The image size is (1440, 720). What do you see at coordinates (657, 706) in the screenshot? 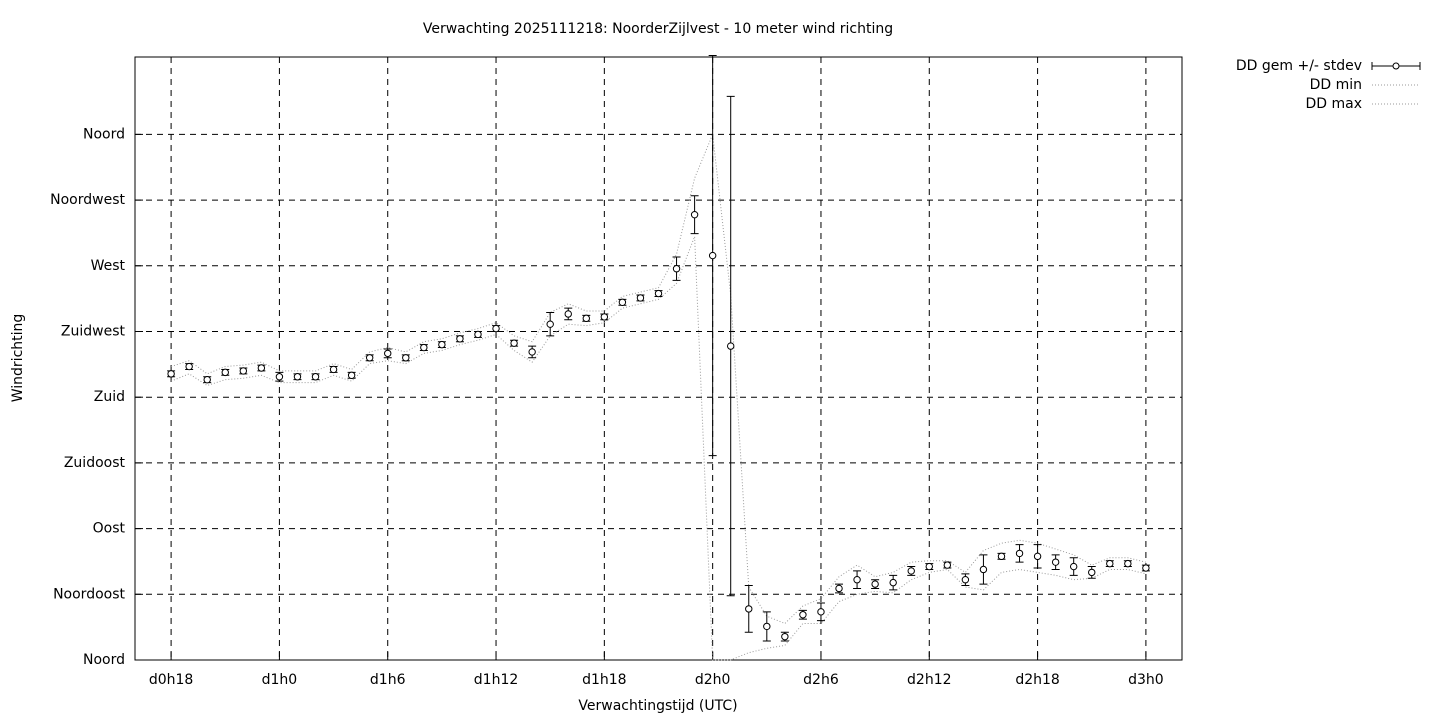
I see `x-axis-label: Verwachtingstijd (UTC)` at bounding box center [657, 706].